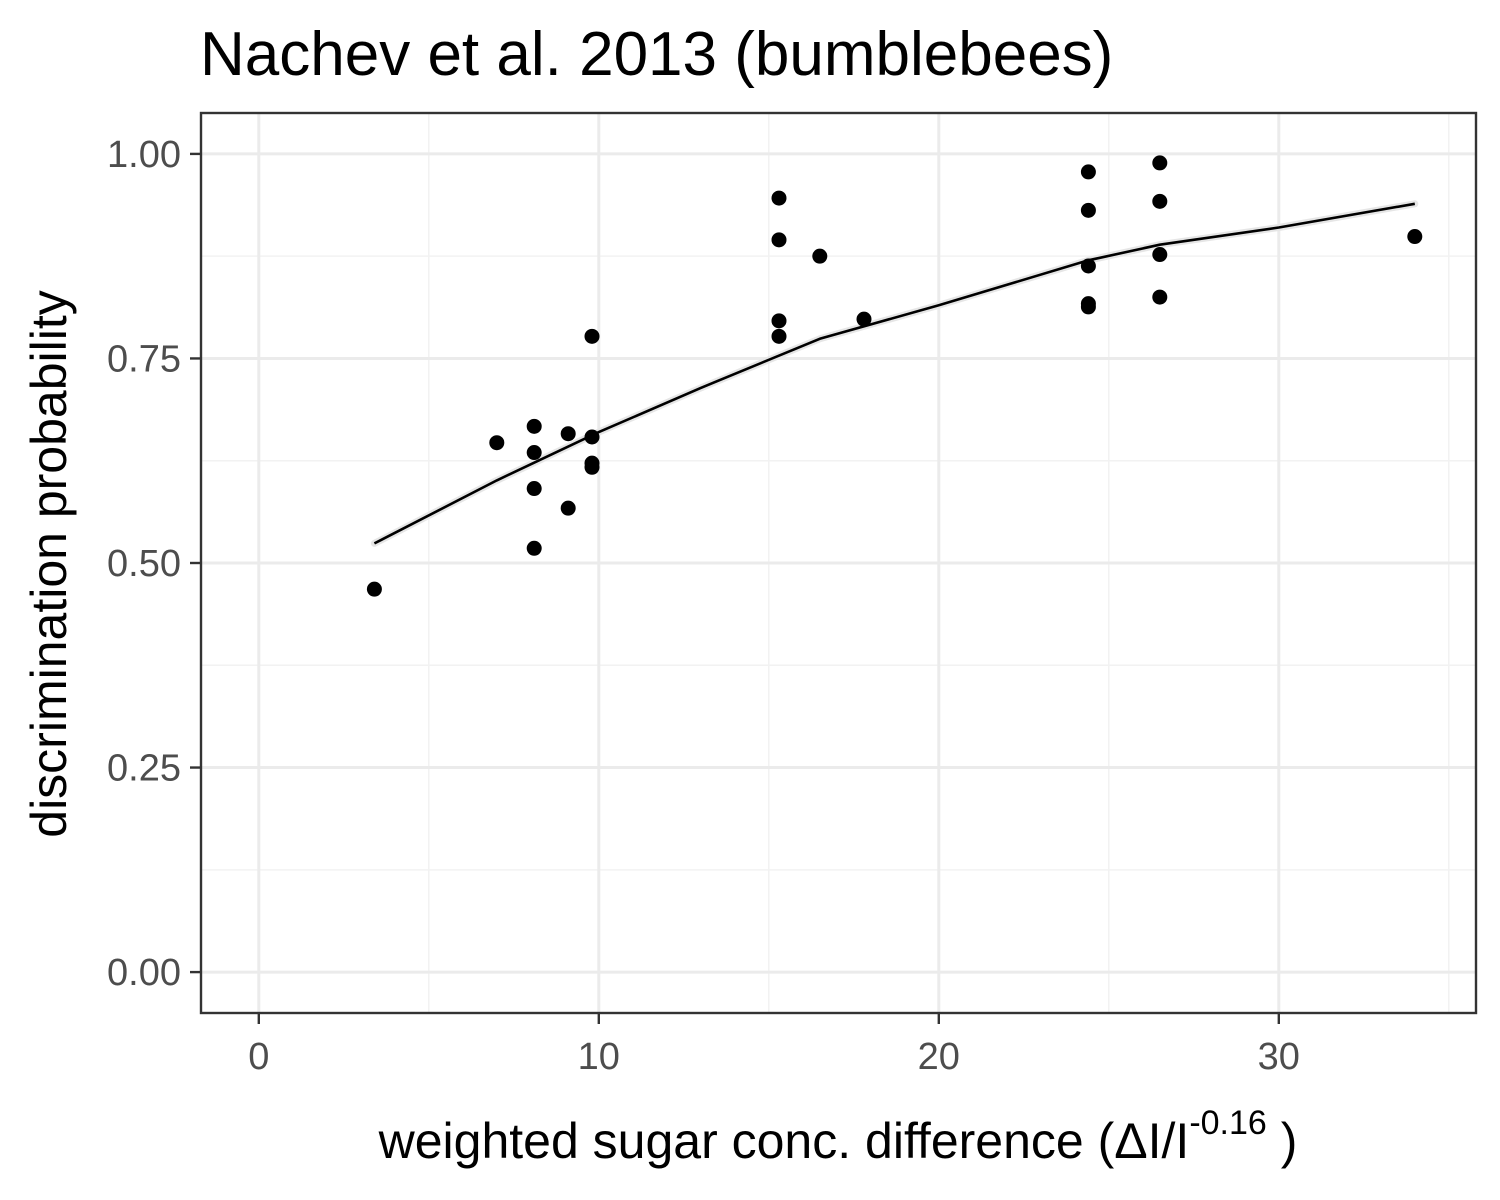 This screenshot has width=1500, height=1200. I want to click on x-axis-label-close: ), so click(1282, 1141).